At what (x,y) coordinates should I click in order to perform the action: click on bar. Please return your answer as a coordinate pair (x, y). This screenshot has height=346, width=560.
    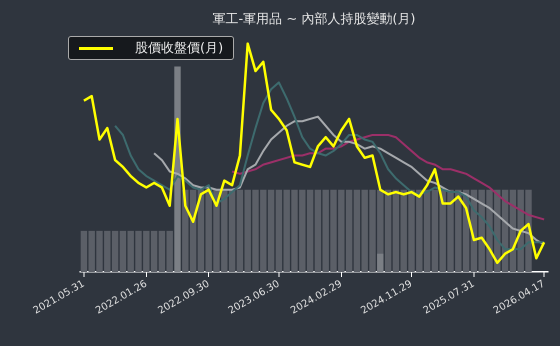
    Looking at the image, I should click on (380, 263).